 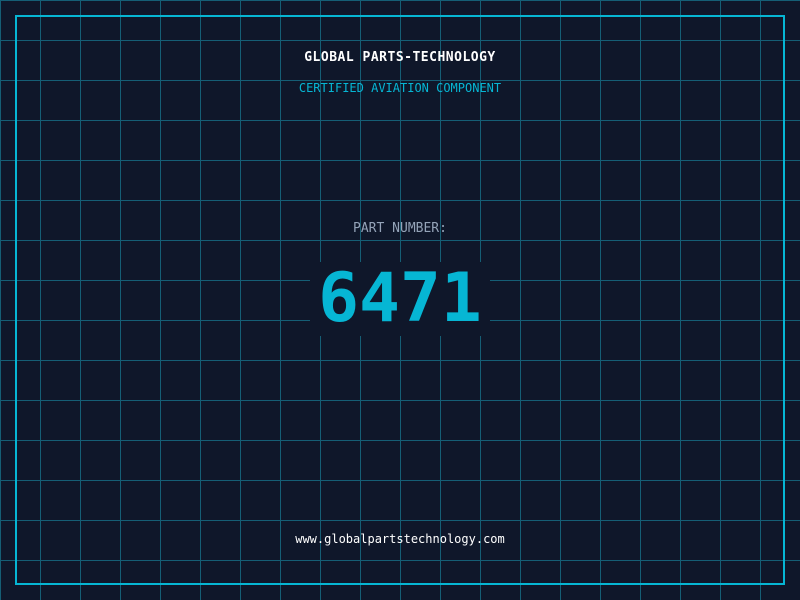 I want to click on subtitle: CERTIFIED AVIATION COMPONENT, so click(x=400, y=88).